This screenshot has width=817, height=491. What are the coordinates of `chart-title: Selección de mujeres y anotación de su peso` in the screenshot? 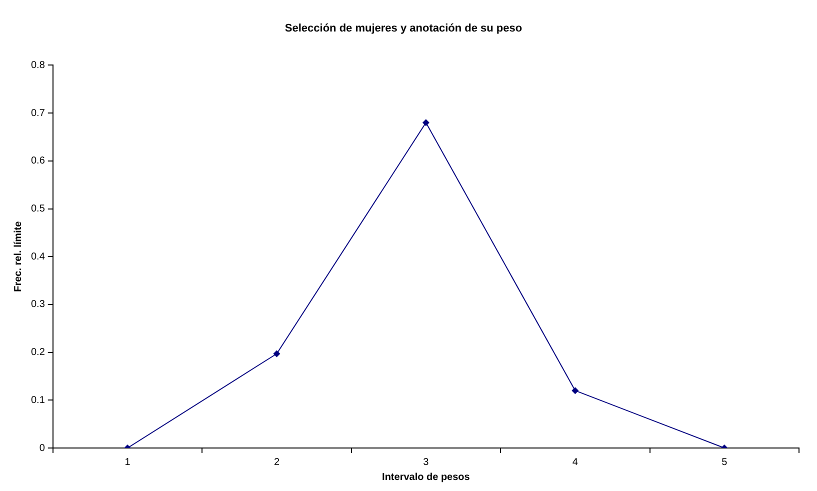 It's located at (403, 28).